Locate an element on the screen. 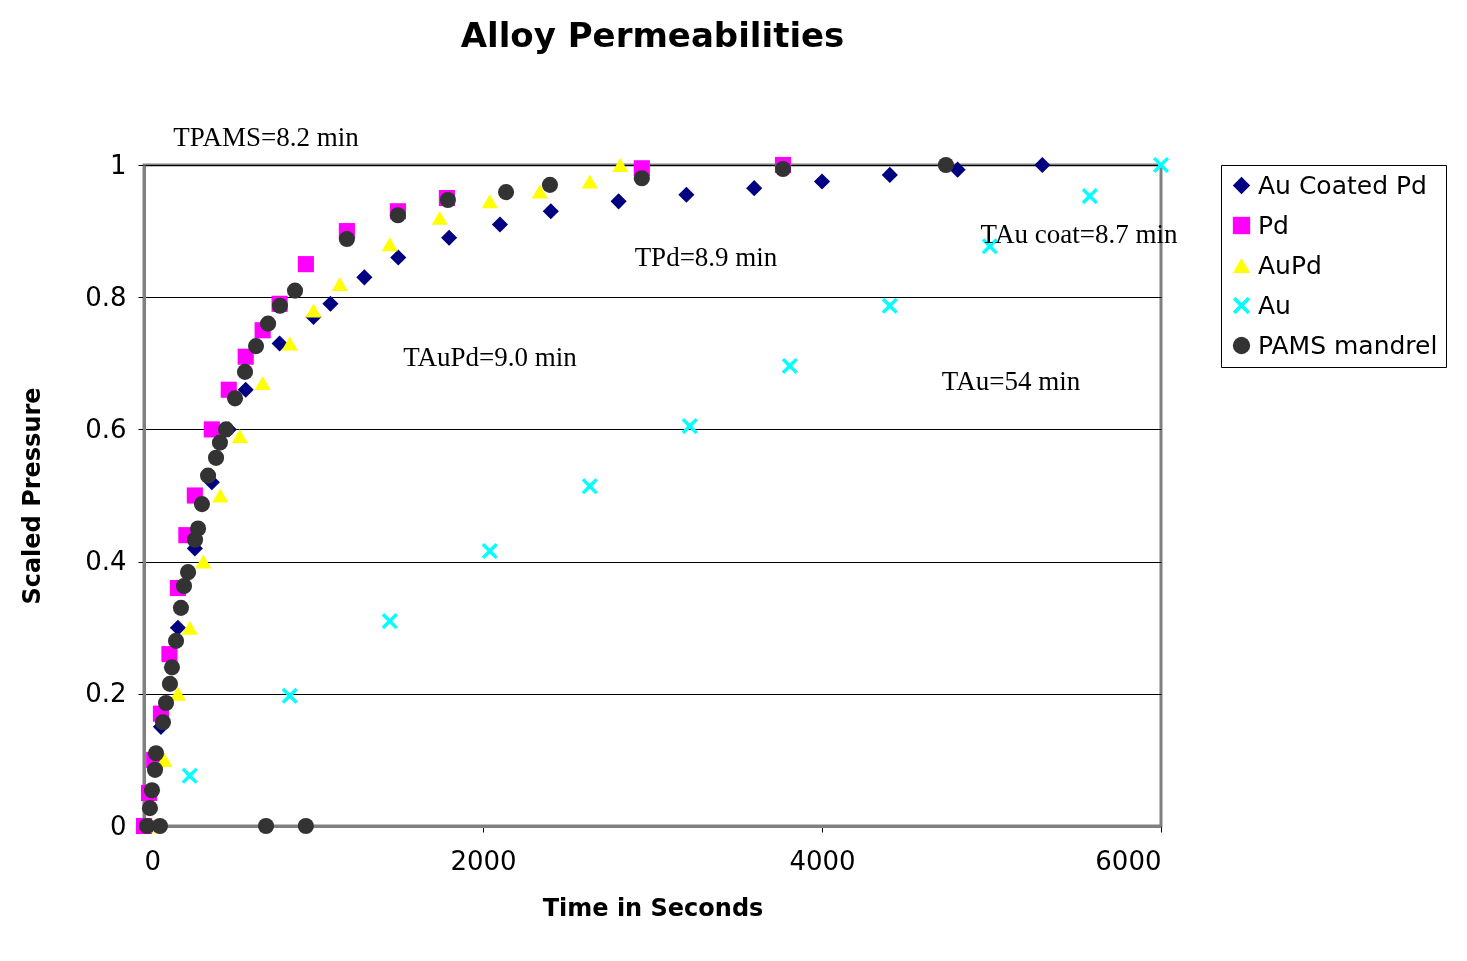 The image size is (1467, 961). annotation: TAu=54 min is located at coordinates (1011, 381).